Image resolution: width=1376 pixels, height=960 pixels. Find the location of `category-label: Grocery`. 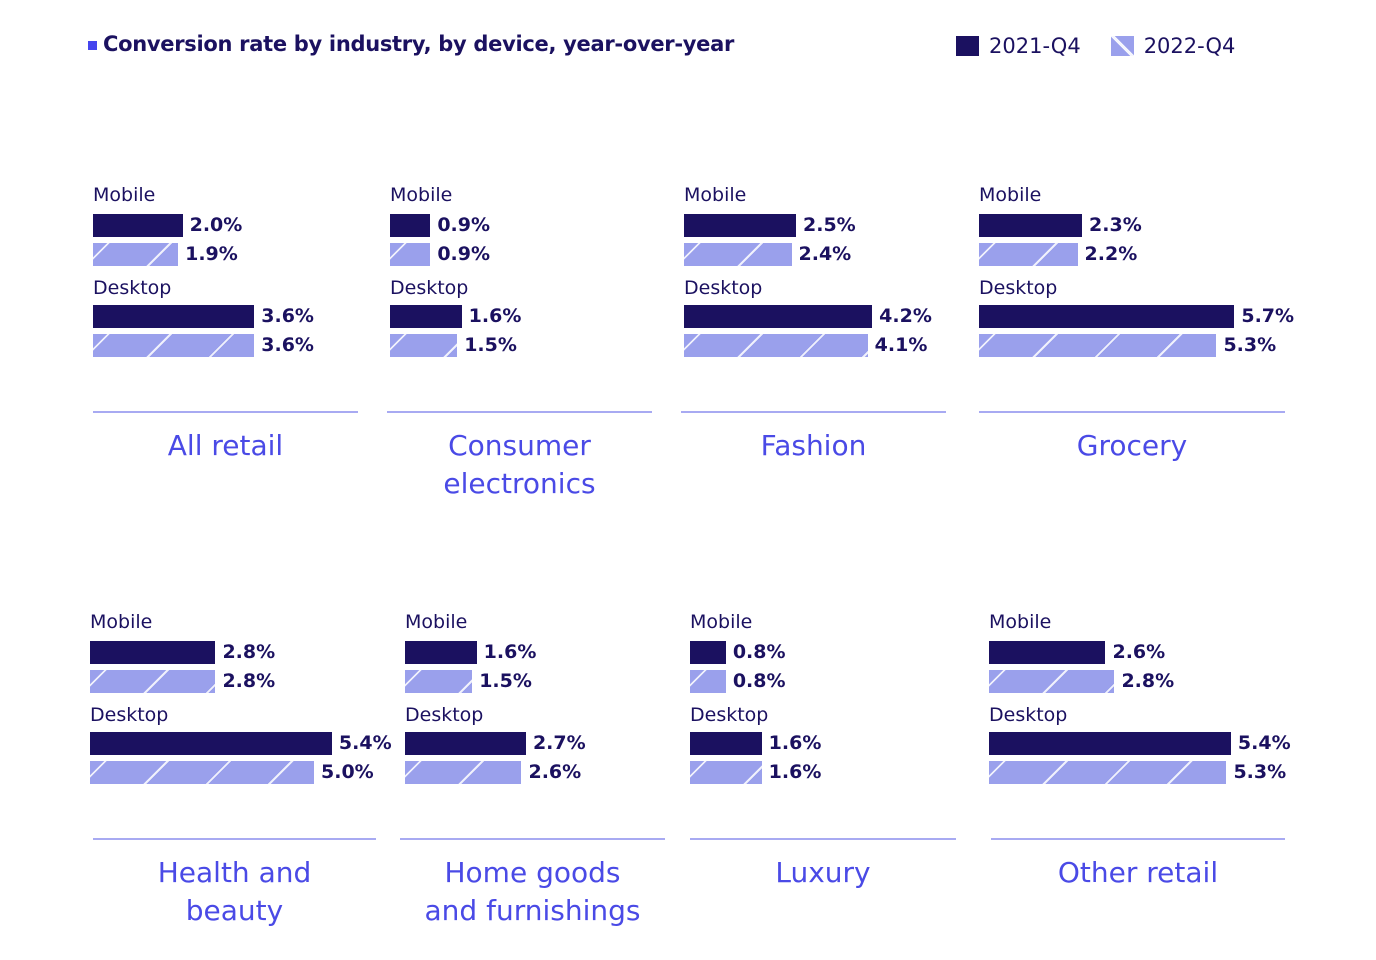

category-label: Grocery is located at coordinates (1132, 445).